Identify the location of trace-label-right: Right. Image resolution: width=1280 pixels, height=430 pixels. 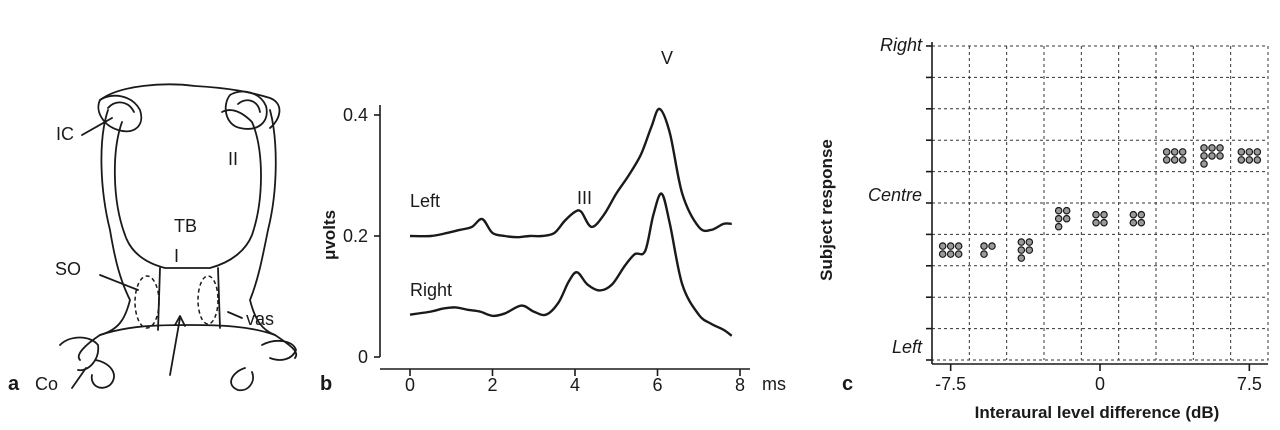
(431, 290).